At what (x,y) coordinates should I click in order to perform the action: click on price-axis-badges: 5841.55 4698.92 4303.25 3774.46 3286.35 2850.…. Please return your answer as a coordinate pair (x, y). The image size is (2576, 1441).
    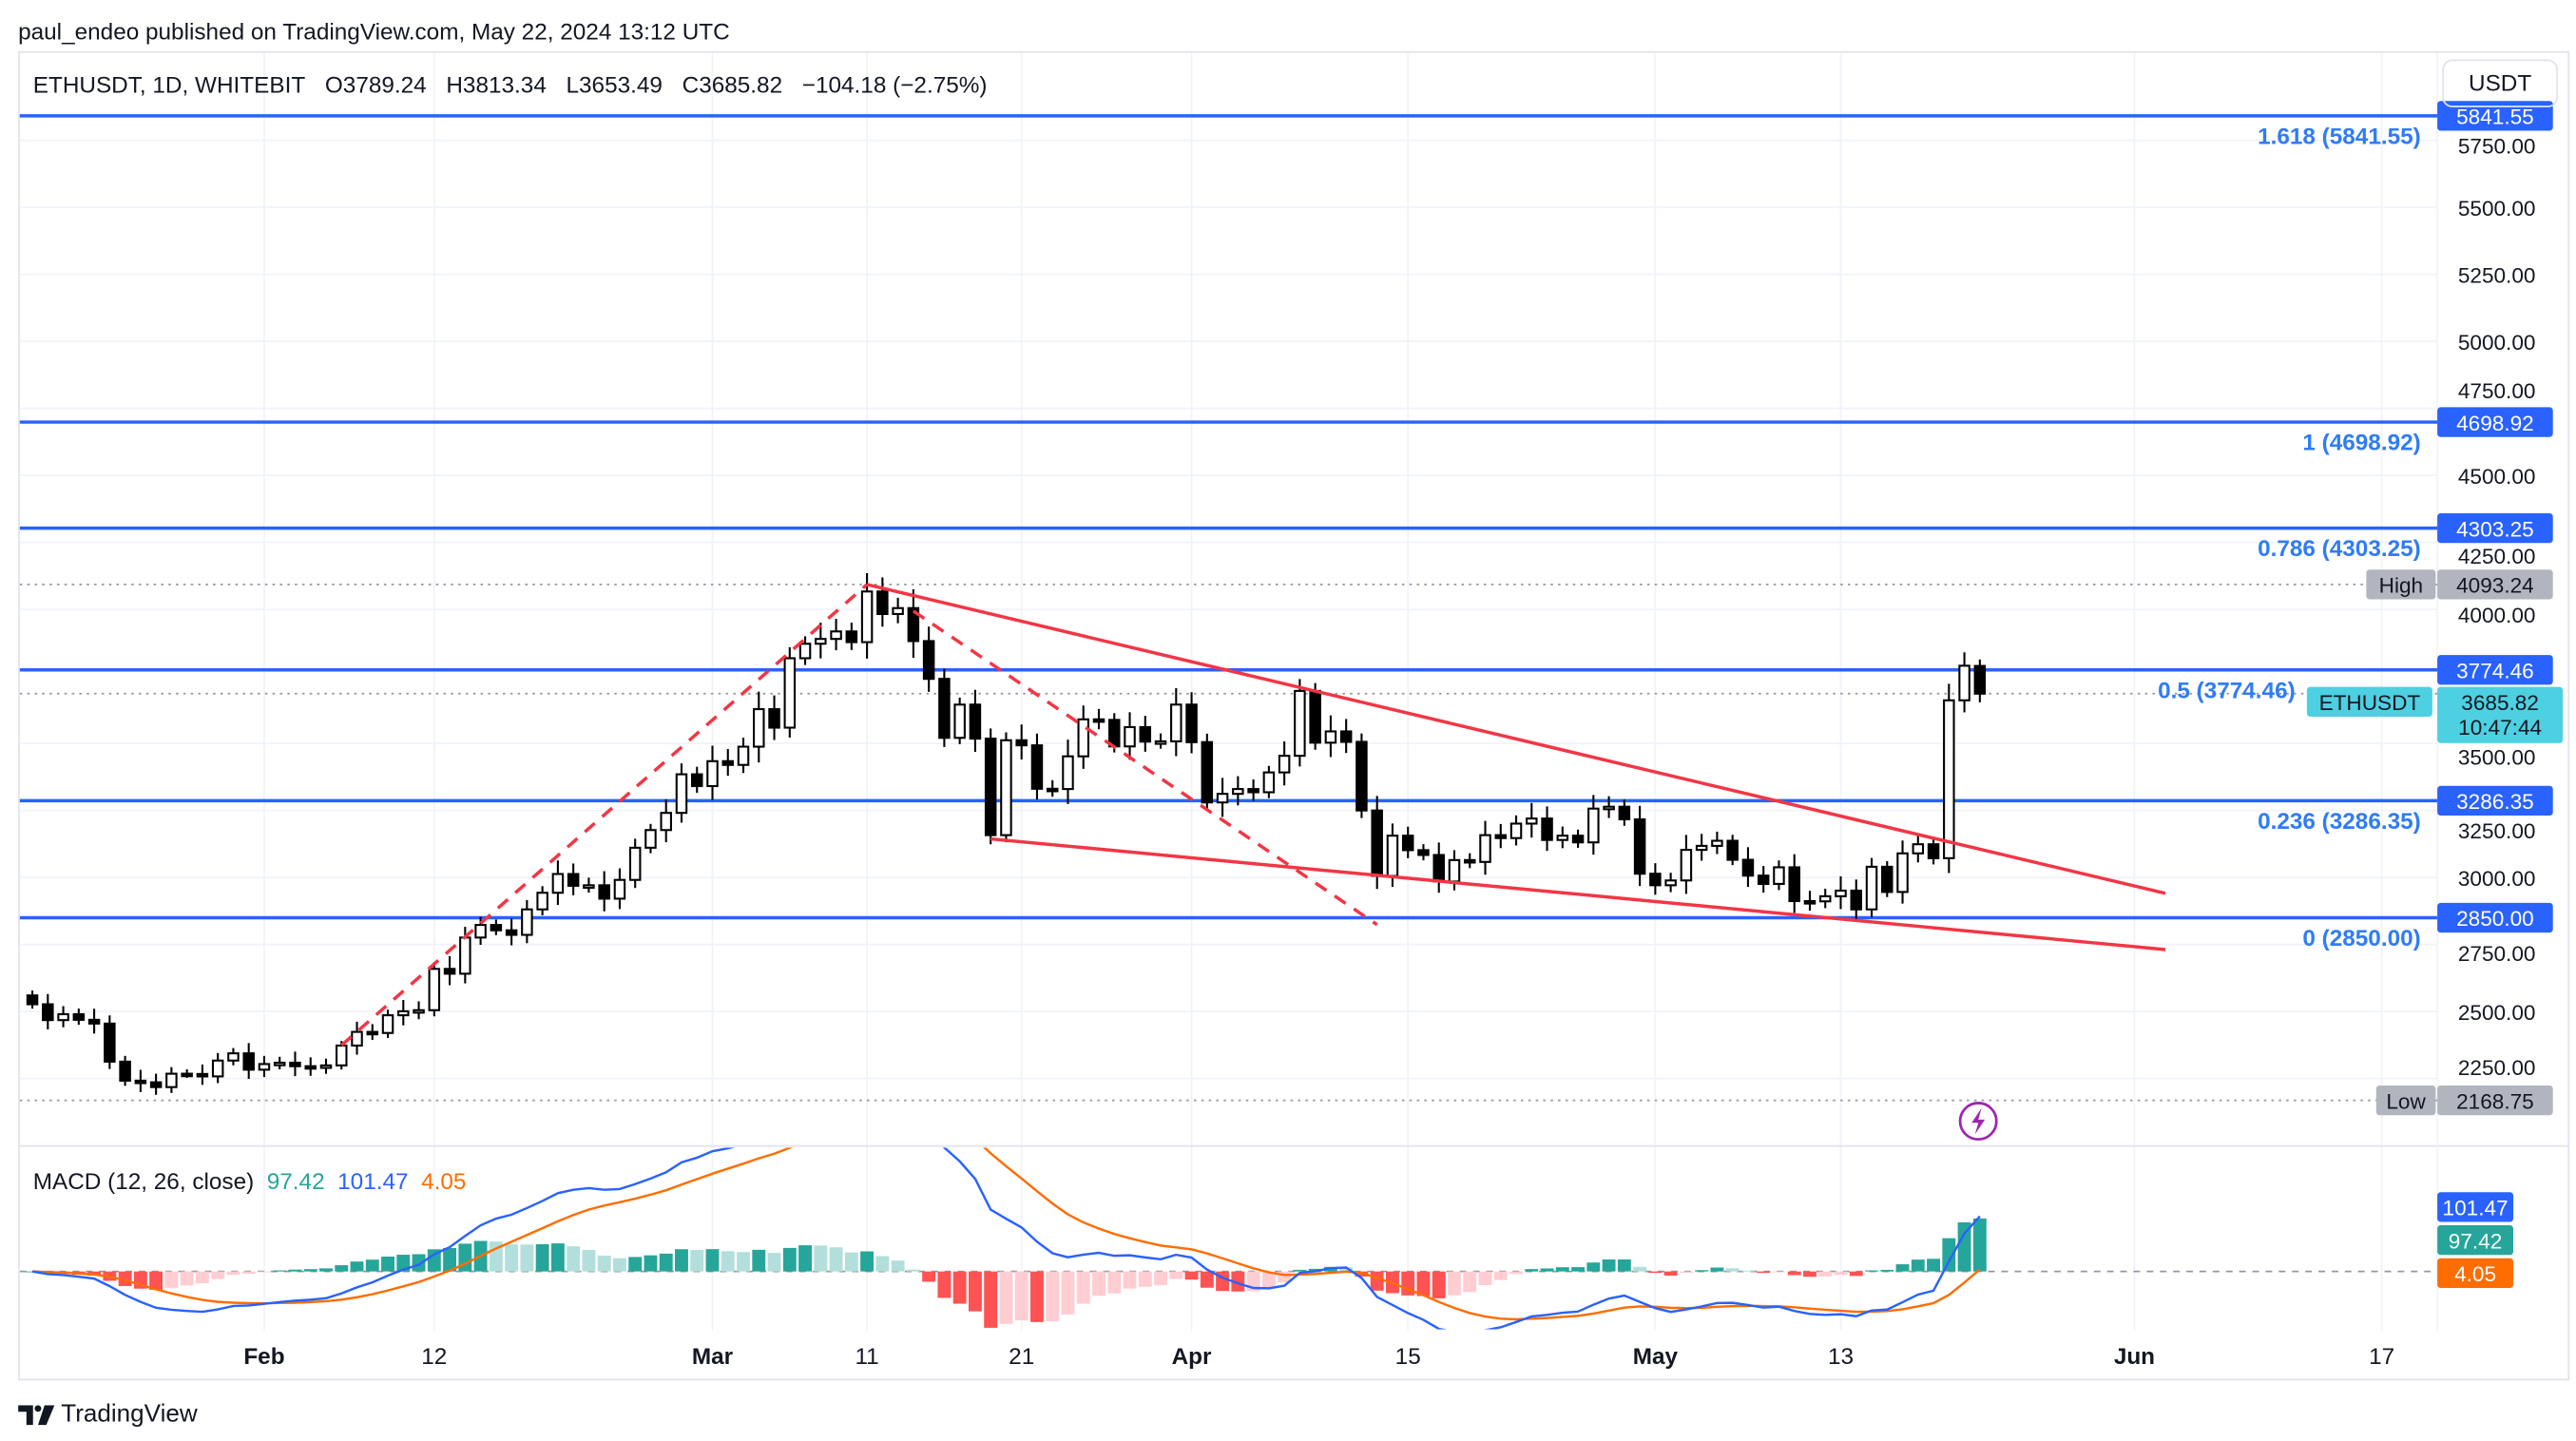
    Looking at the image, I should click on (2435, 608).